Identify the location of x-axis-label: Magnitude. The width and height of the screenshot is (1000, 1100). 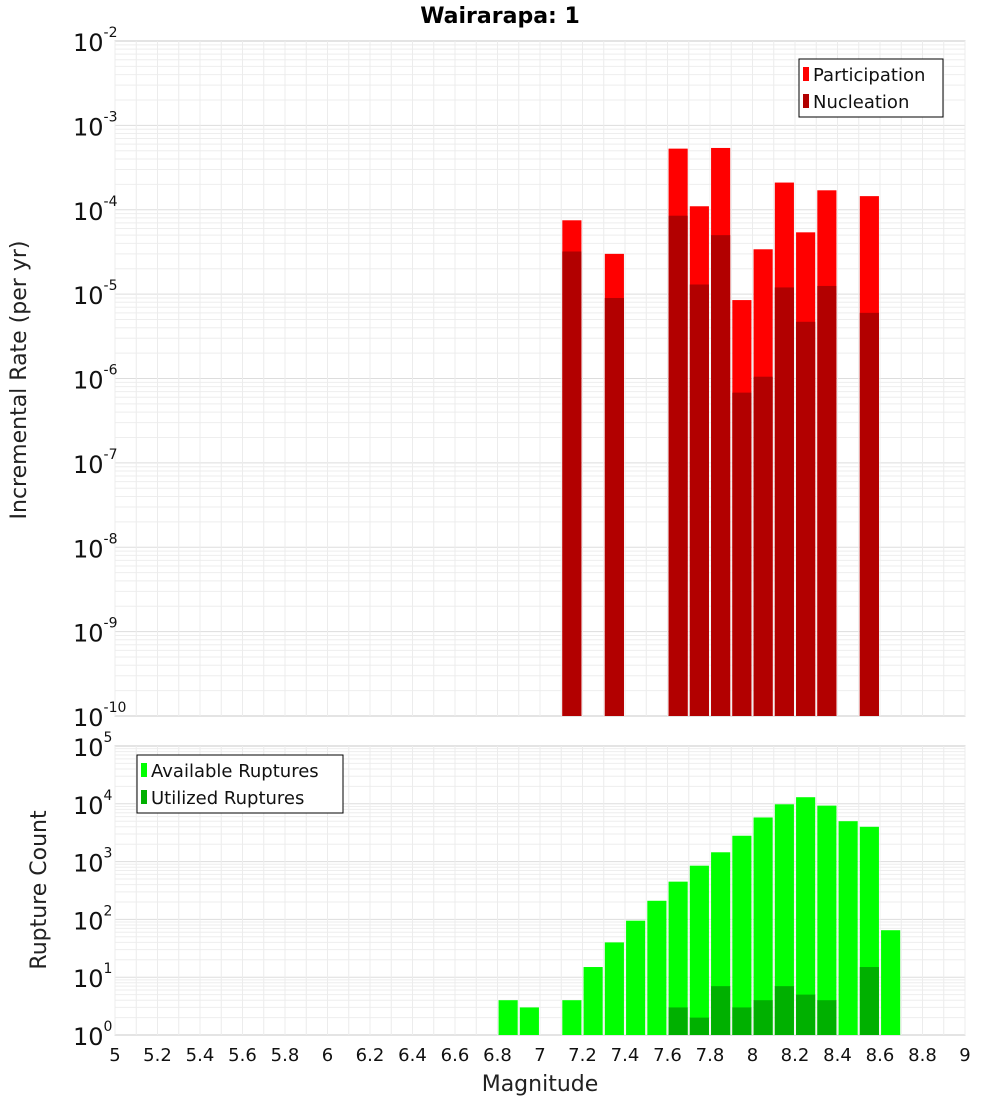
(540, 1084).